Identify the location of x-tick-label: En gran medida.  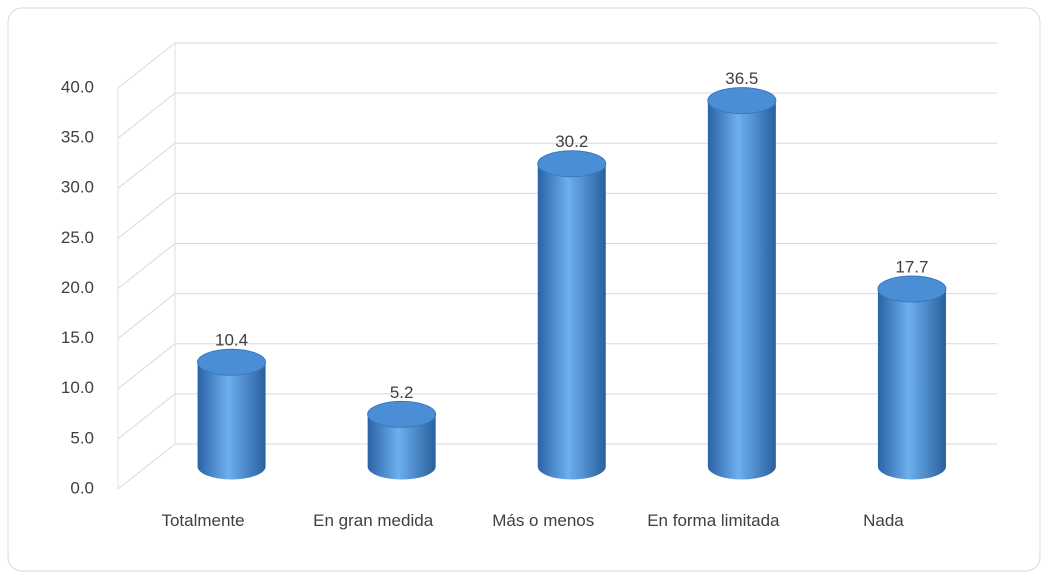
(373, 520).